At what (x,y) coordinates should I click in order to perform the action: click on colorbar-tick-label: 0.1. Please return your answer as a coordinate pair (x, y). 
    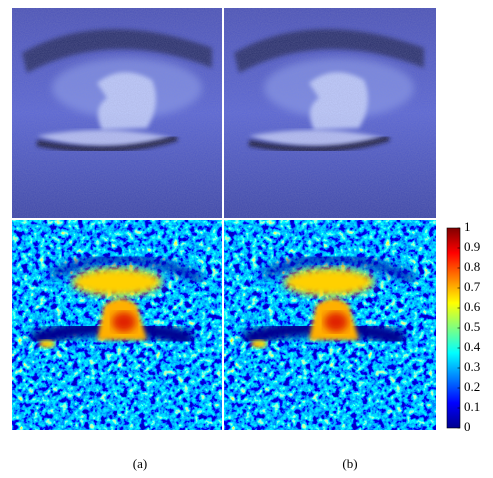
    Looking at the image, I should click on (472, 406).